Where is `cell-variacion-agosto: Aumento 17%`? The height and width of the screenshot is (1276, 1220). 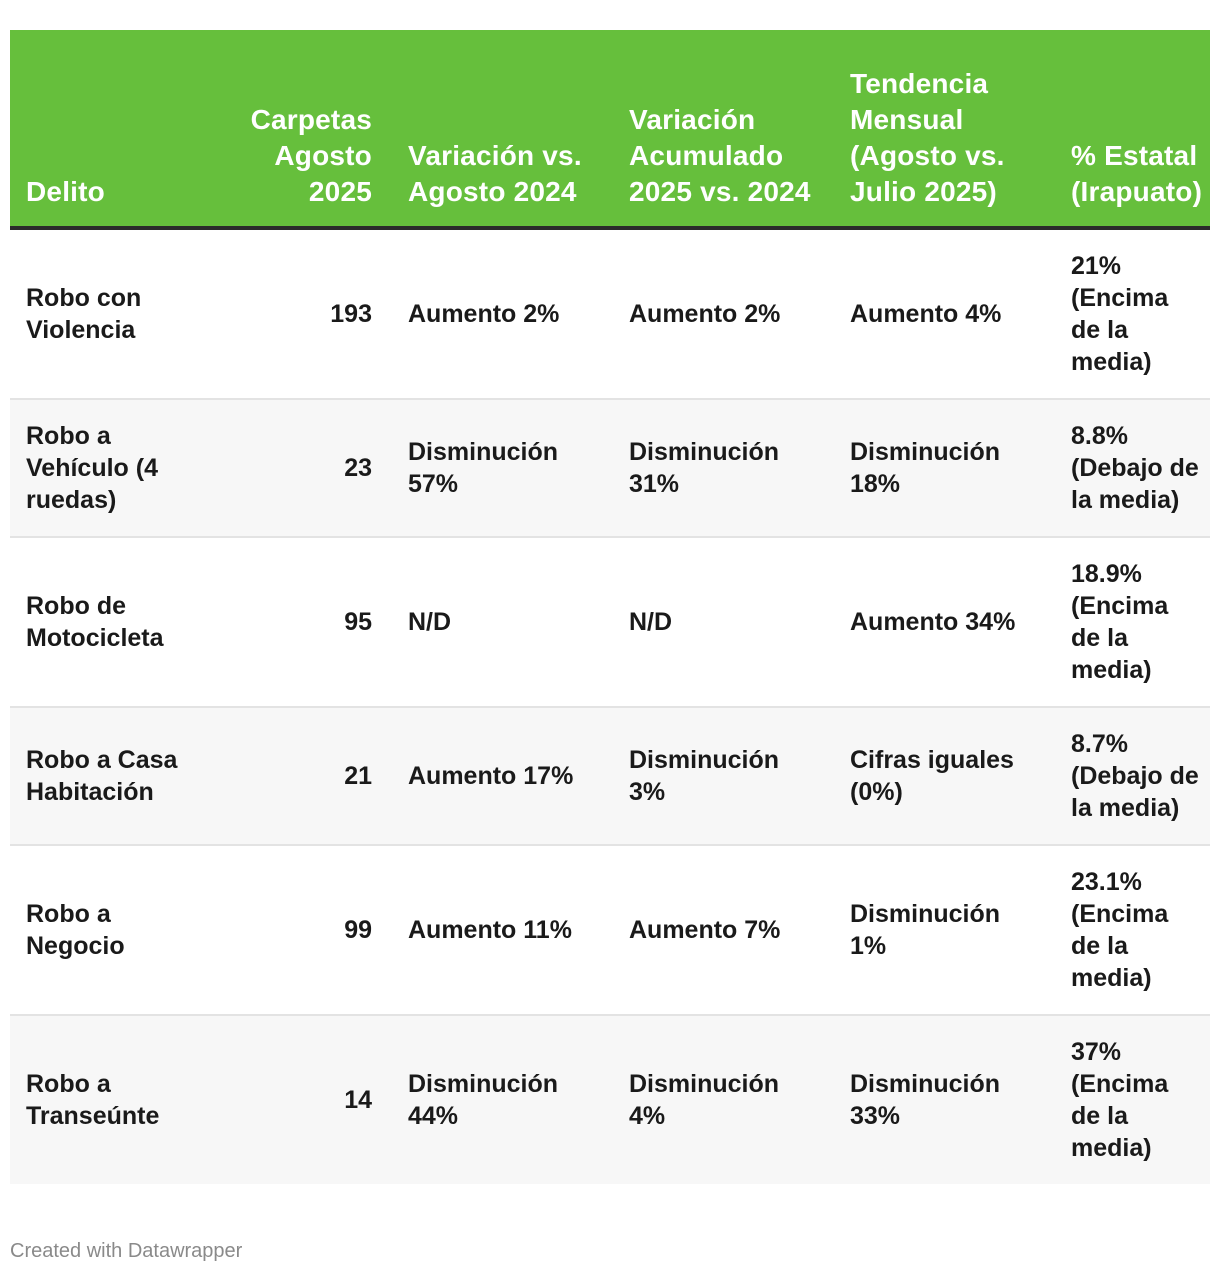 cell-variacion-agosto: Aumento 17% is located at coordinates (502, 776).